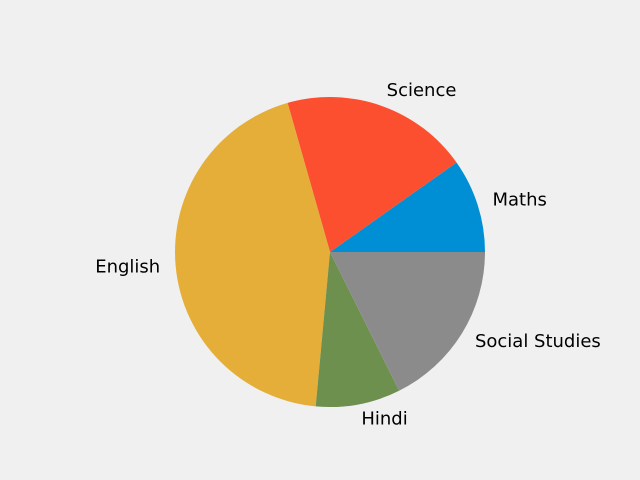  What do you see at coordinates (538, 341) in the screenshot?
I see `pie-label-social-studies: Social Studies` at bounding box center [538, 341].